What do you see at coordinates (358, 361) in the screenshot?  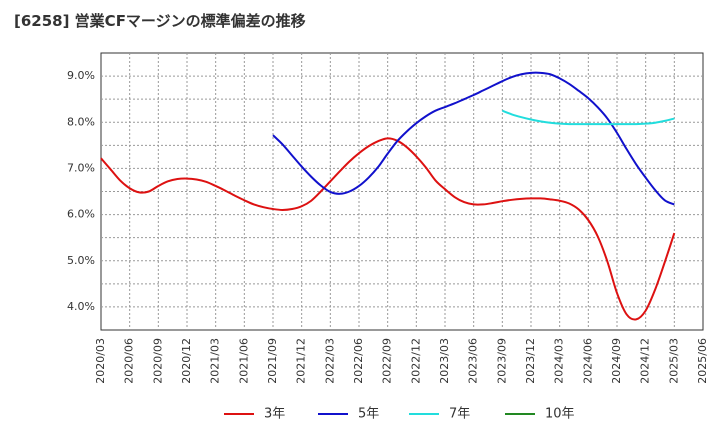 I see `x-tick-label: 2022/06` at bounding box center [358, 361].